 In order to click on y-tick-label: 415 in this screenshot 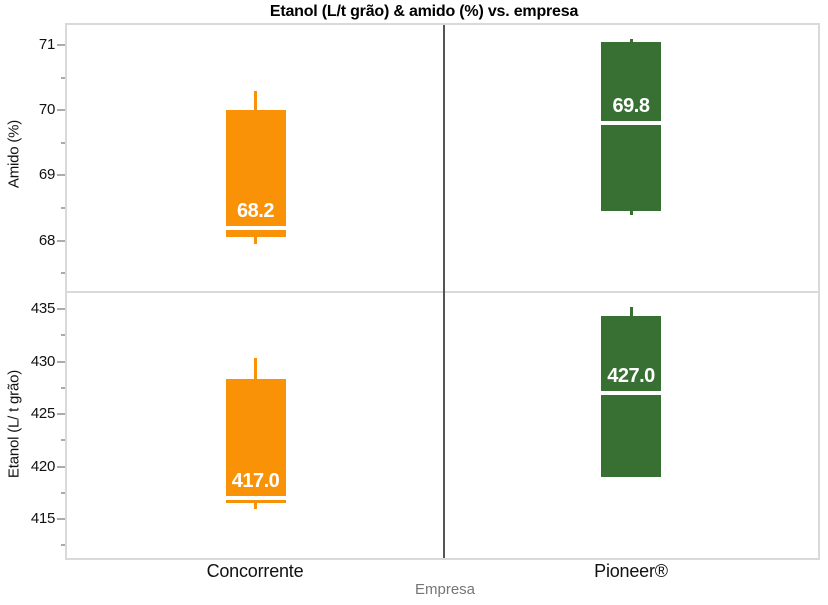, I will do `click(42, 519)`.